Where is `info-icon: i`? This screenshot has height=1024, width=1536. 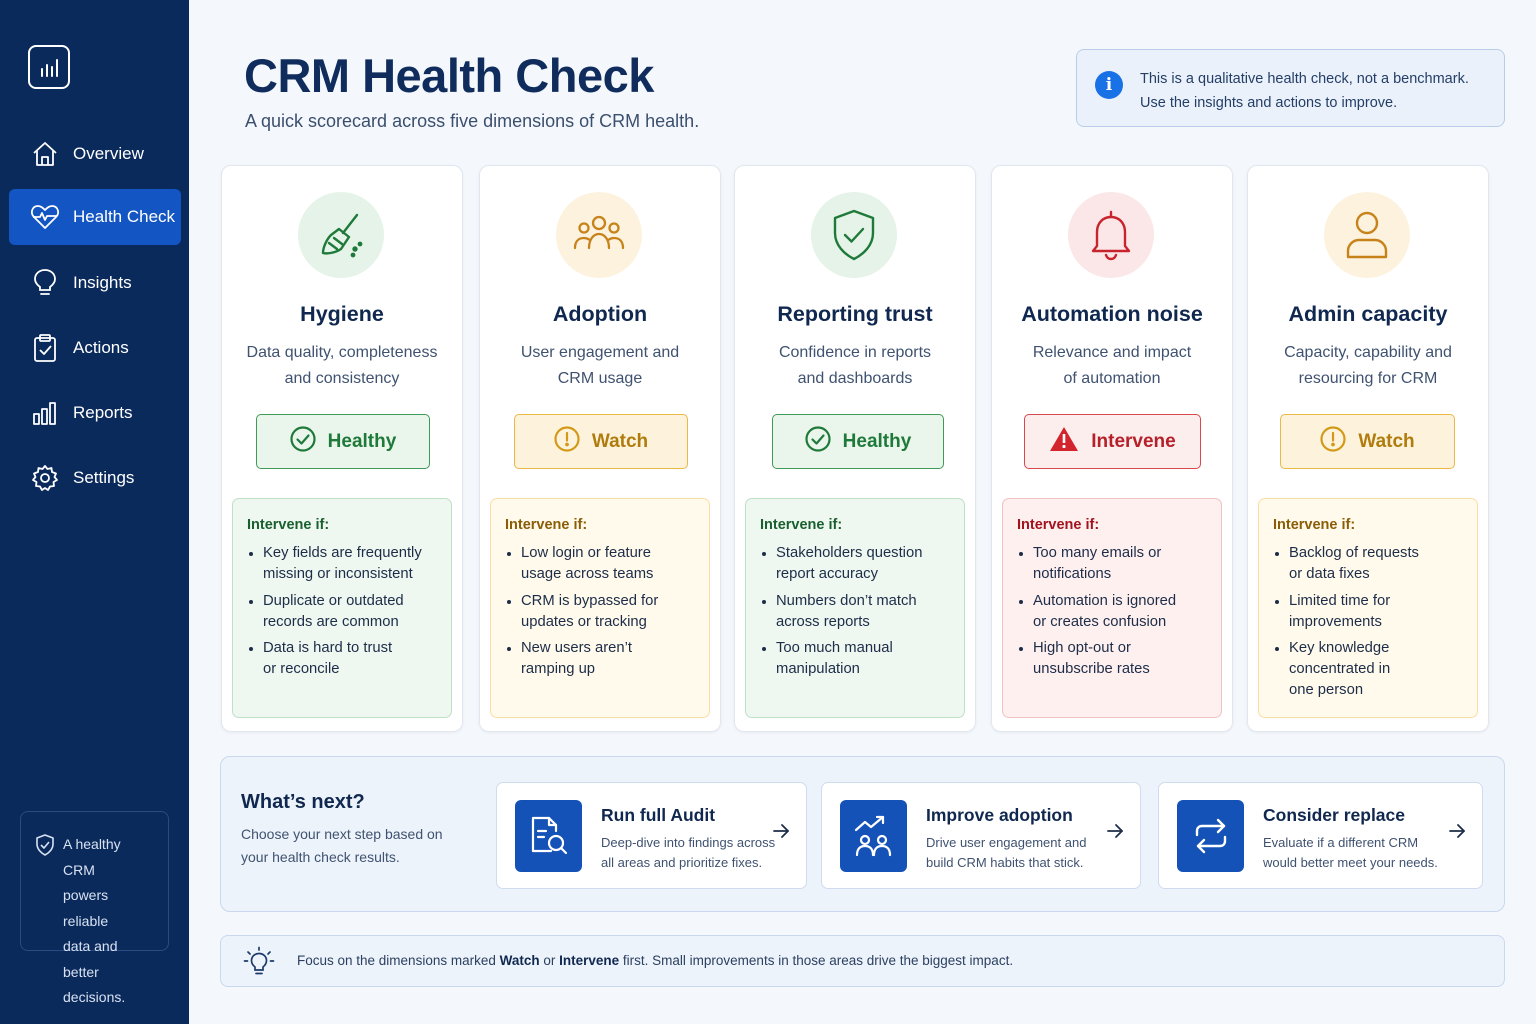
info-icon: i is located at coordinates (1109, 85).